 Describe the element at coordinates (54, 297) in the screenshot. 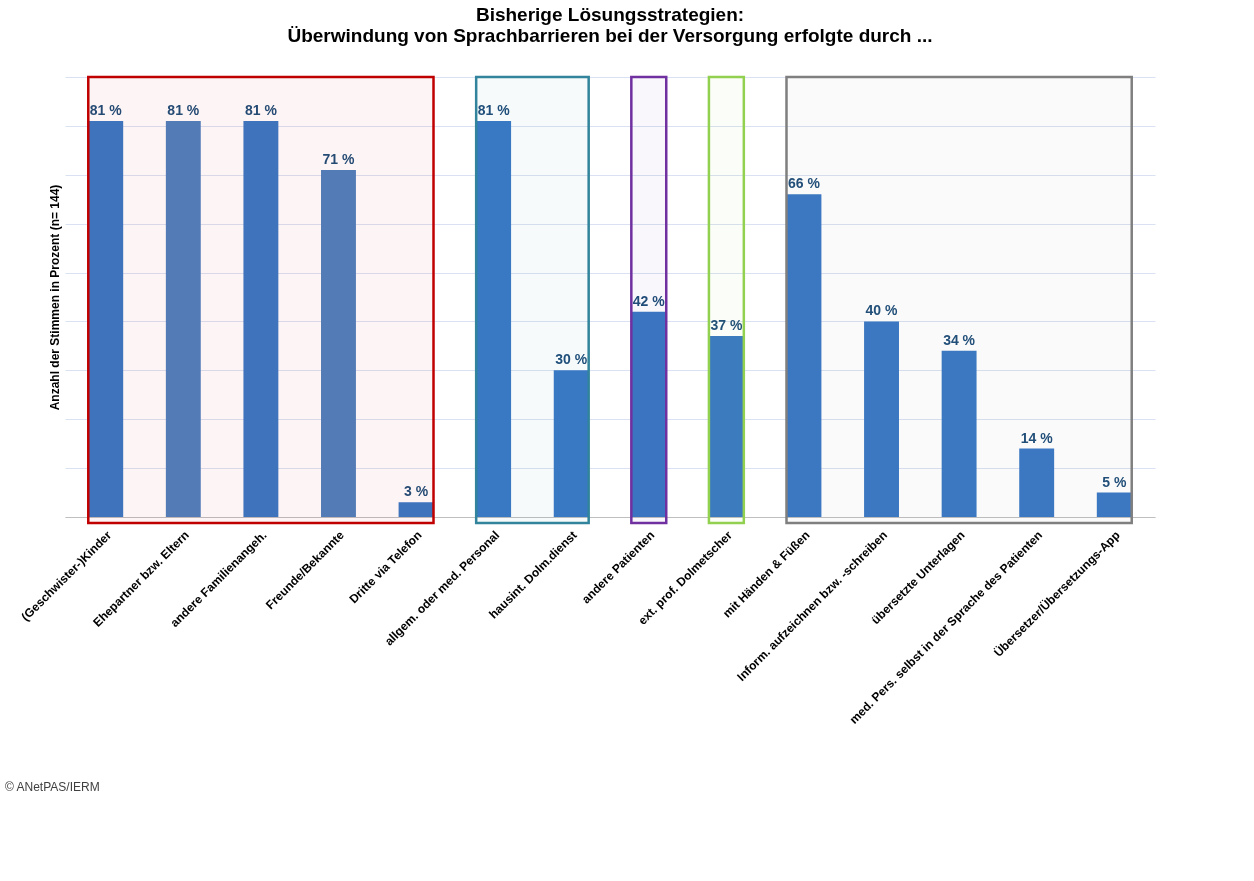

I see `y-axis-title: Anzahl der Stimmen in Prozent (n= 144)` at that location.